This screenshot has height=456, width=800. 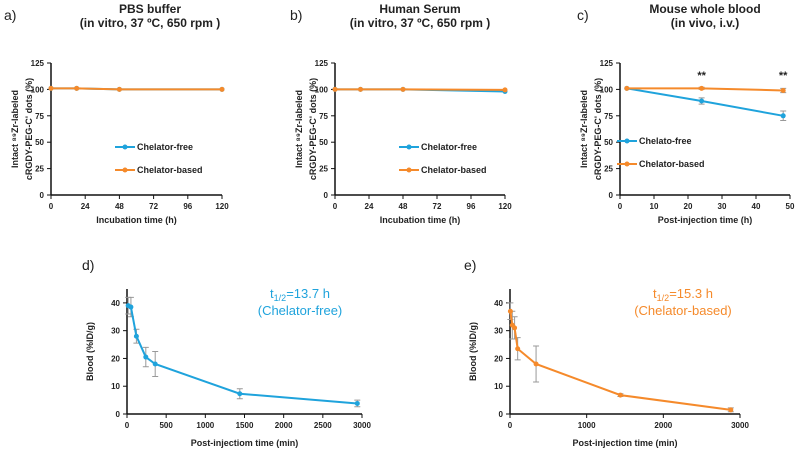 What do you see at coordinates (245, 443) in the screenshot?
I see `x-axis-label: Post-injectiom time (min)` at bounding box center [245, 443].